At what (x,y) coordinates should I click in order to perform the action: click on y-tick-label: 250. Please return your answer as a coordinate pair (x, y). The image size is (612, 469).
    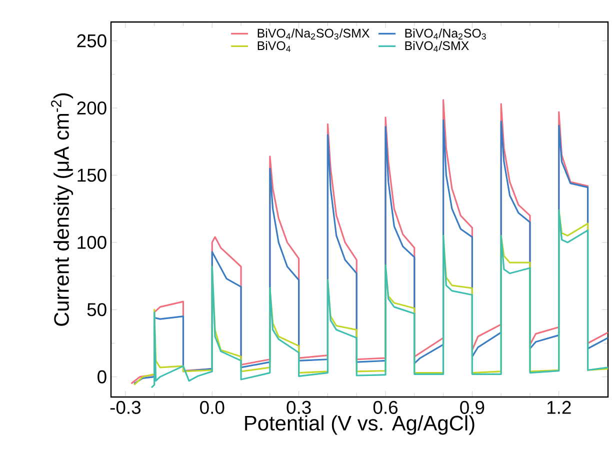
    Looking at the image, I should click on (91, 41).